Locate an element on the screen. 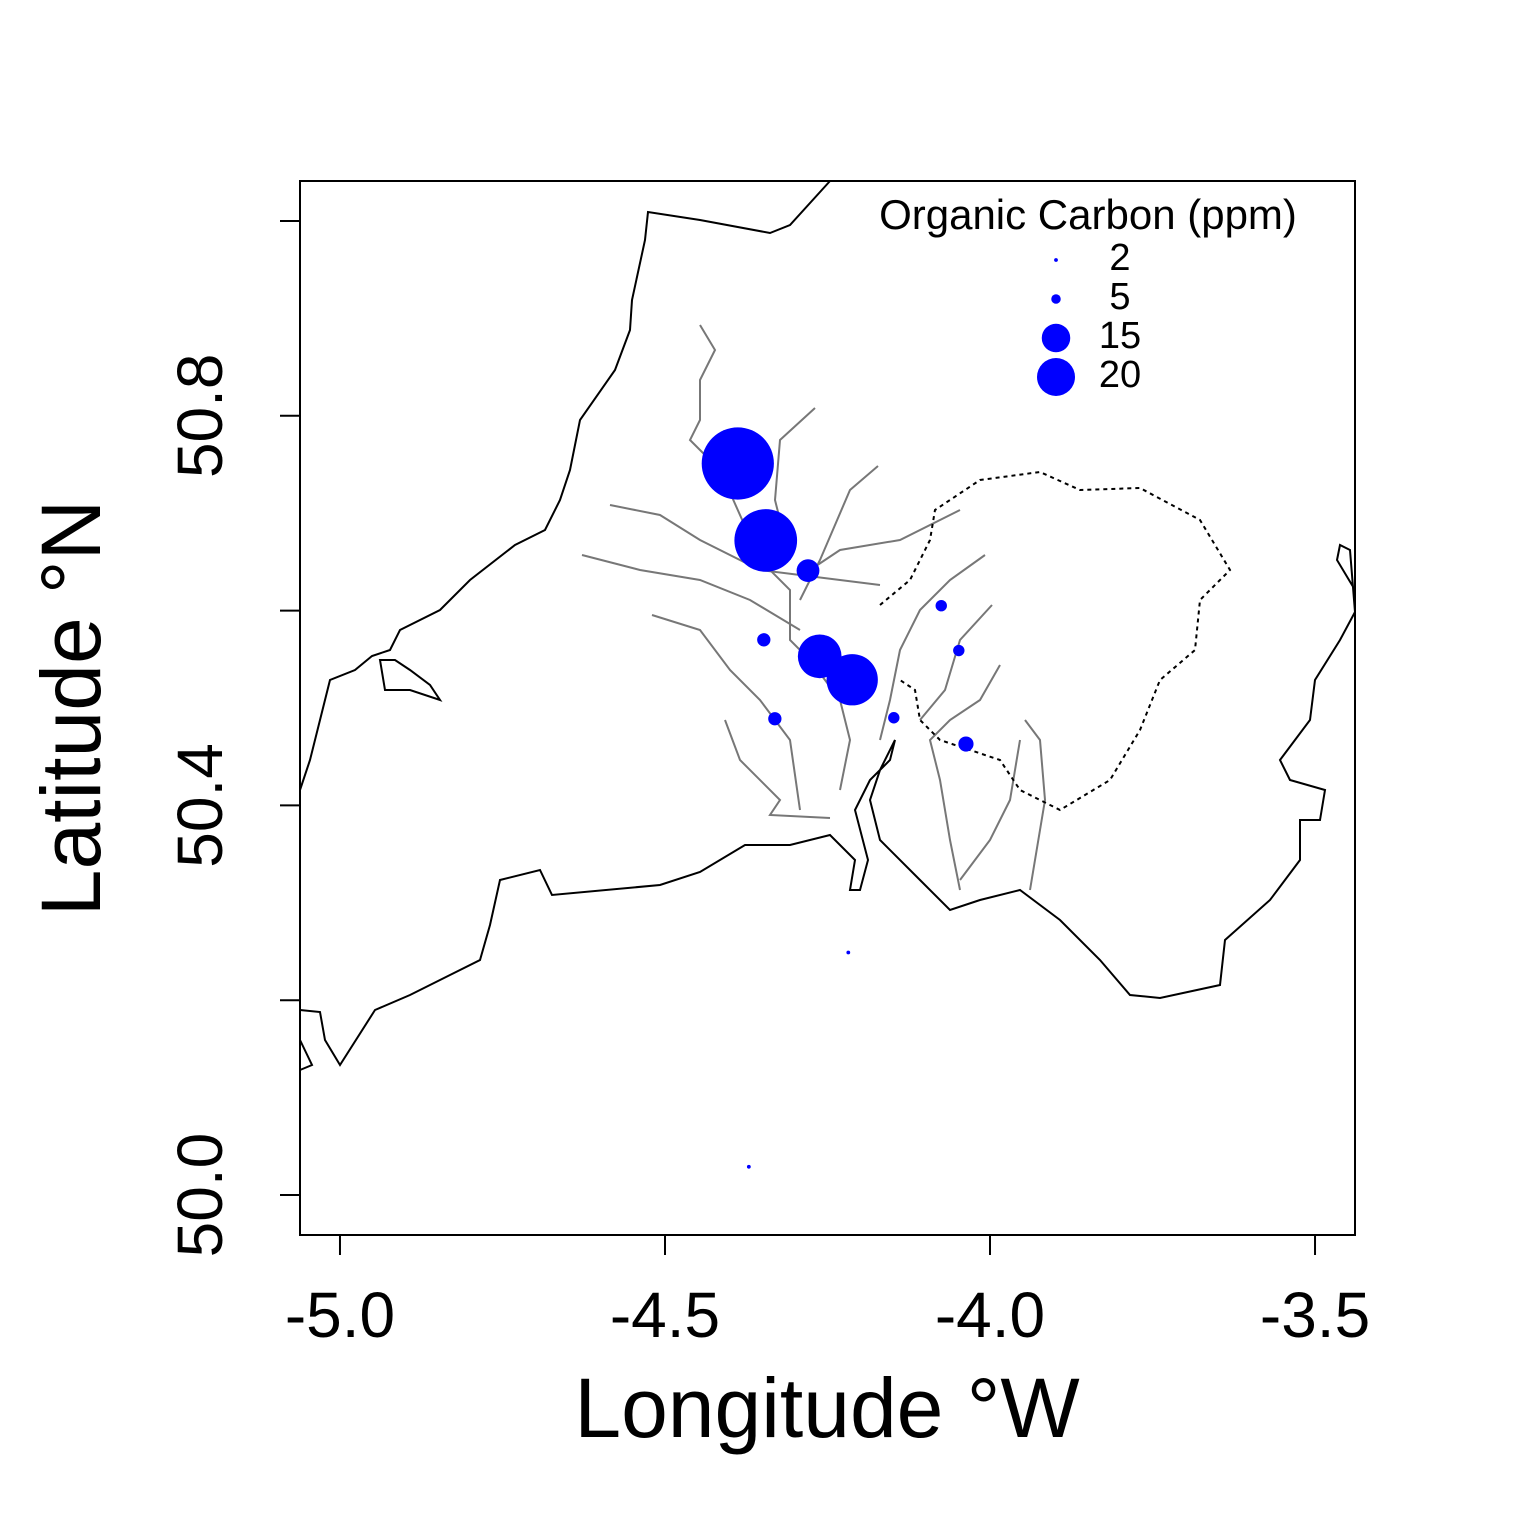  y-axis-title: Latitude °N is located at coordinates (71, 708).